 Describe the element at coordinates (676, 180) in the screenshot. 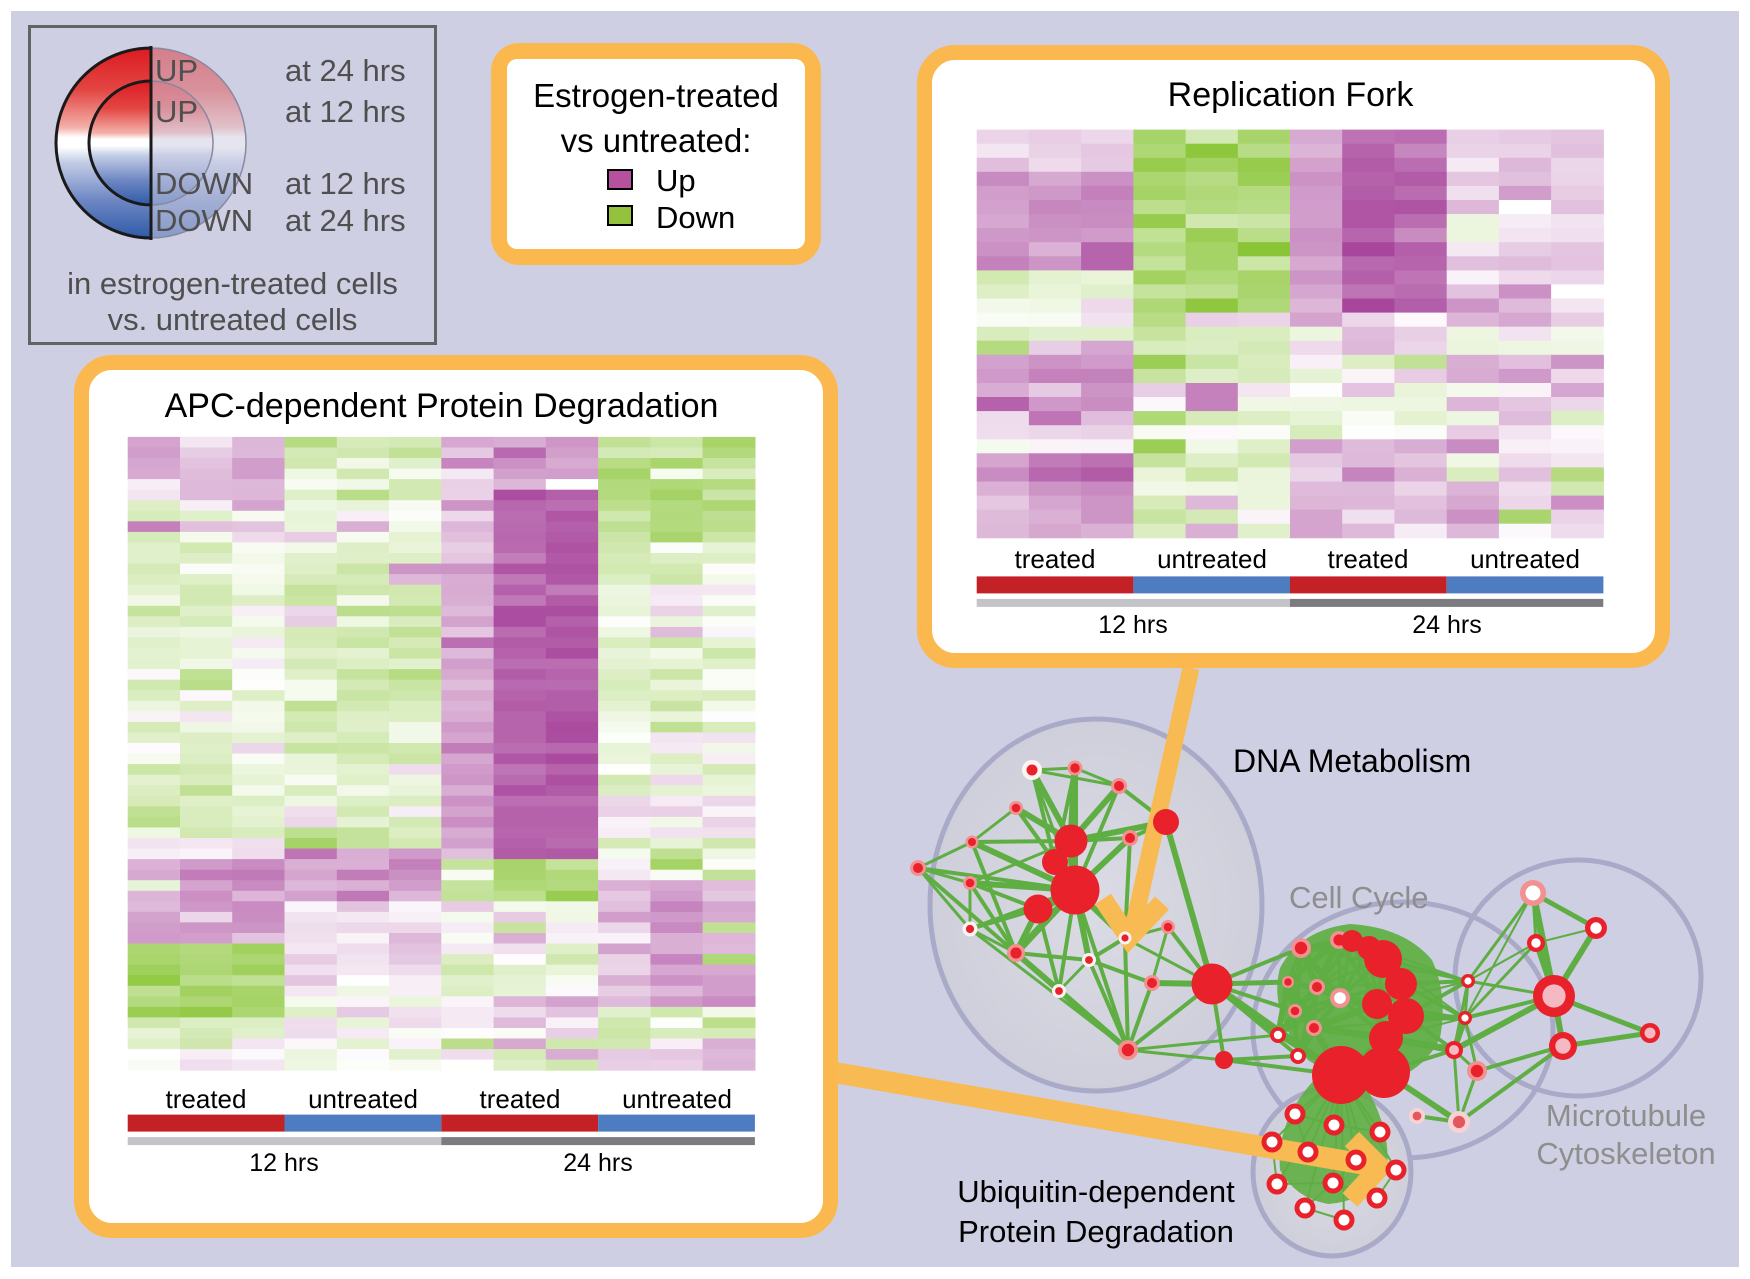

I see `svg-text: Up` at that location.